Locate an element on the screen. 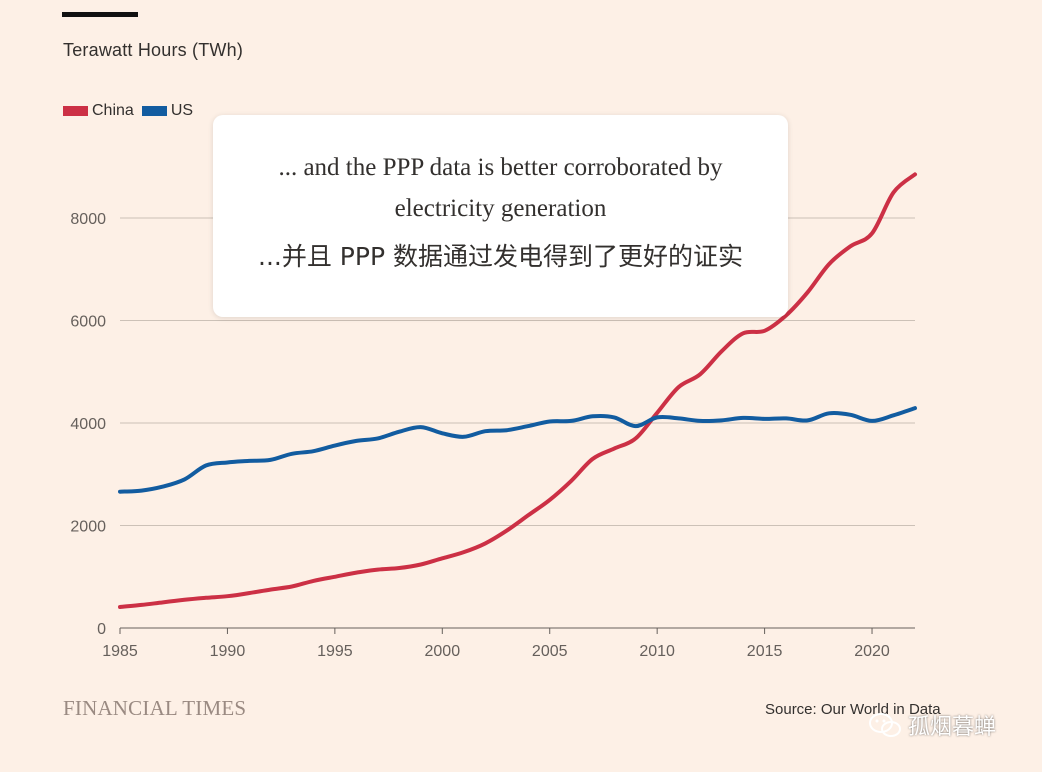 The width and height of the screenshot is (1042, 772). series-line-us is located at coordinates (517, 450).